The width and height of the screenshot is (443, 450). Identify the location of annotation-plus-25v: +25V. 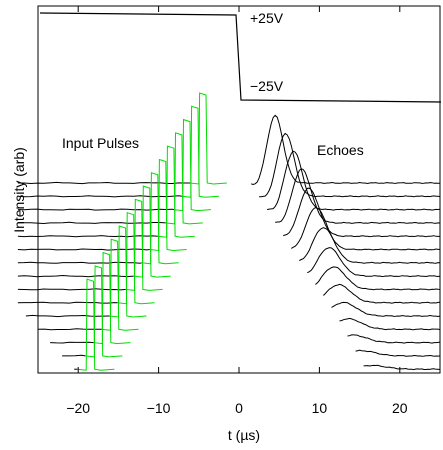
(267, 18).